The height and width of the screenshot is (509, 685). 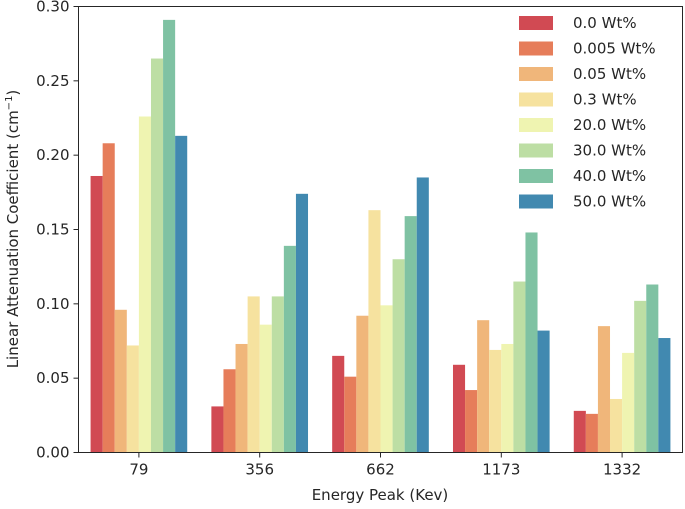 I want to click on y-tick-label-0: 0.00, so click(x=52, y=453).